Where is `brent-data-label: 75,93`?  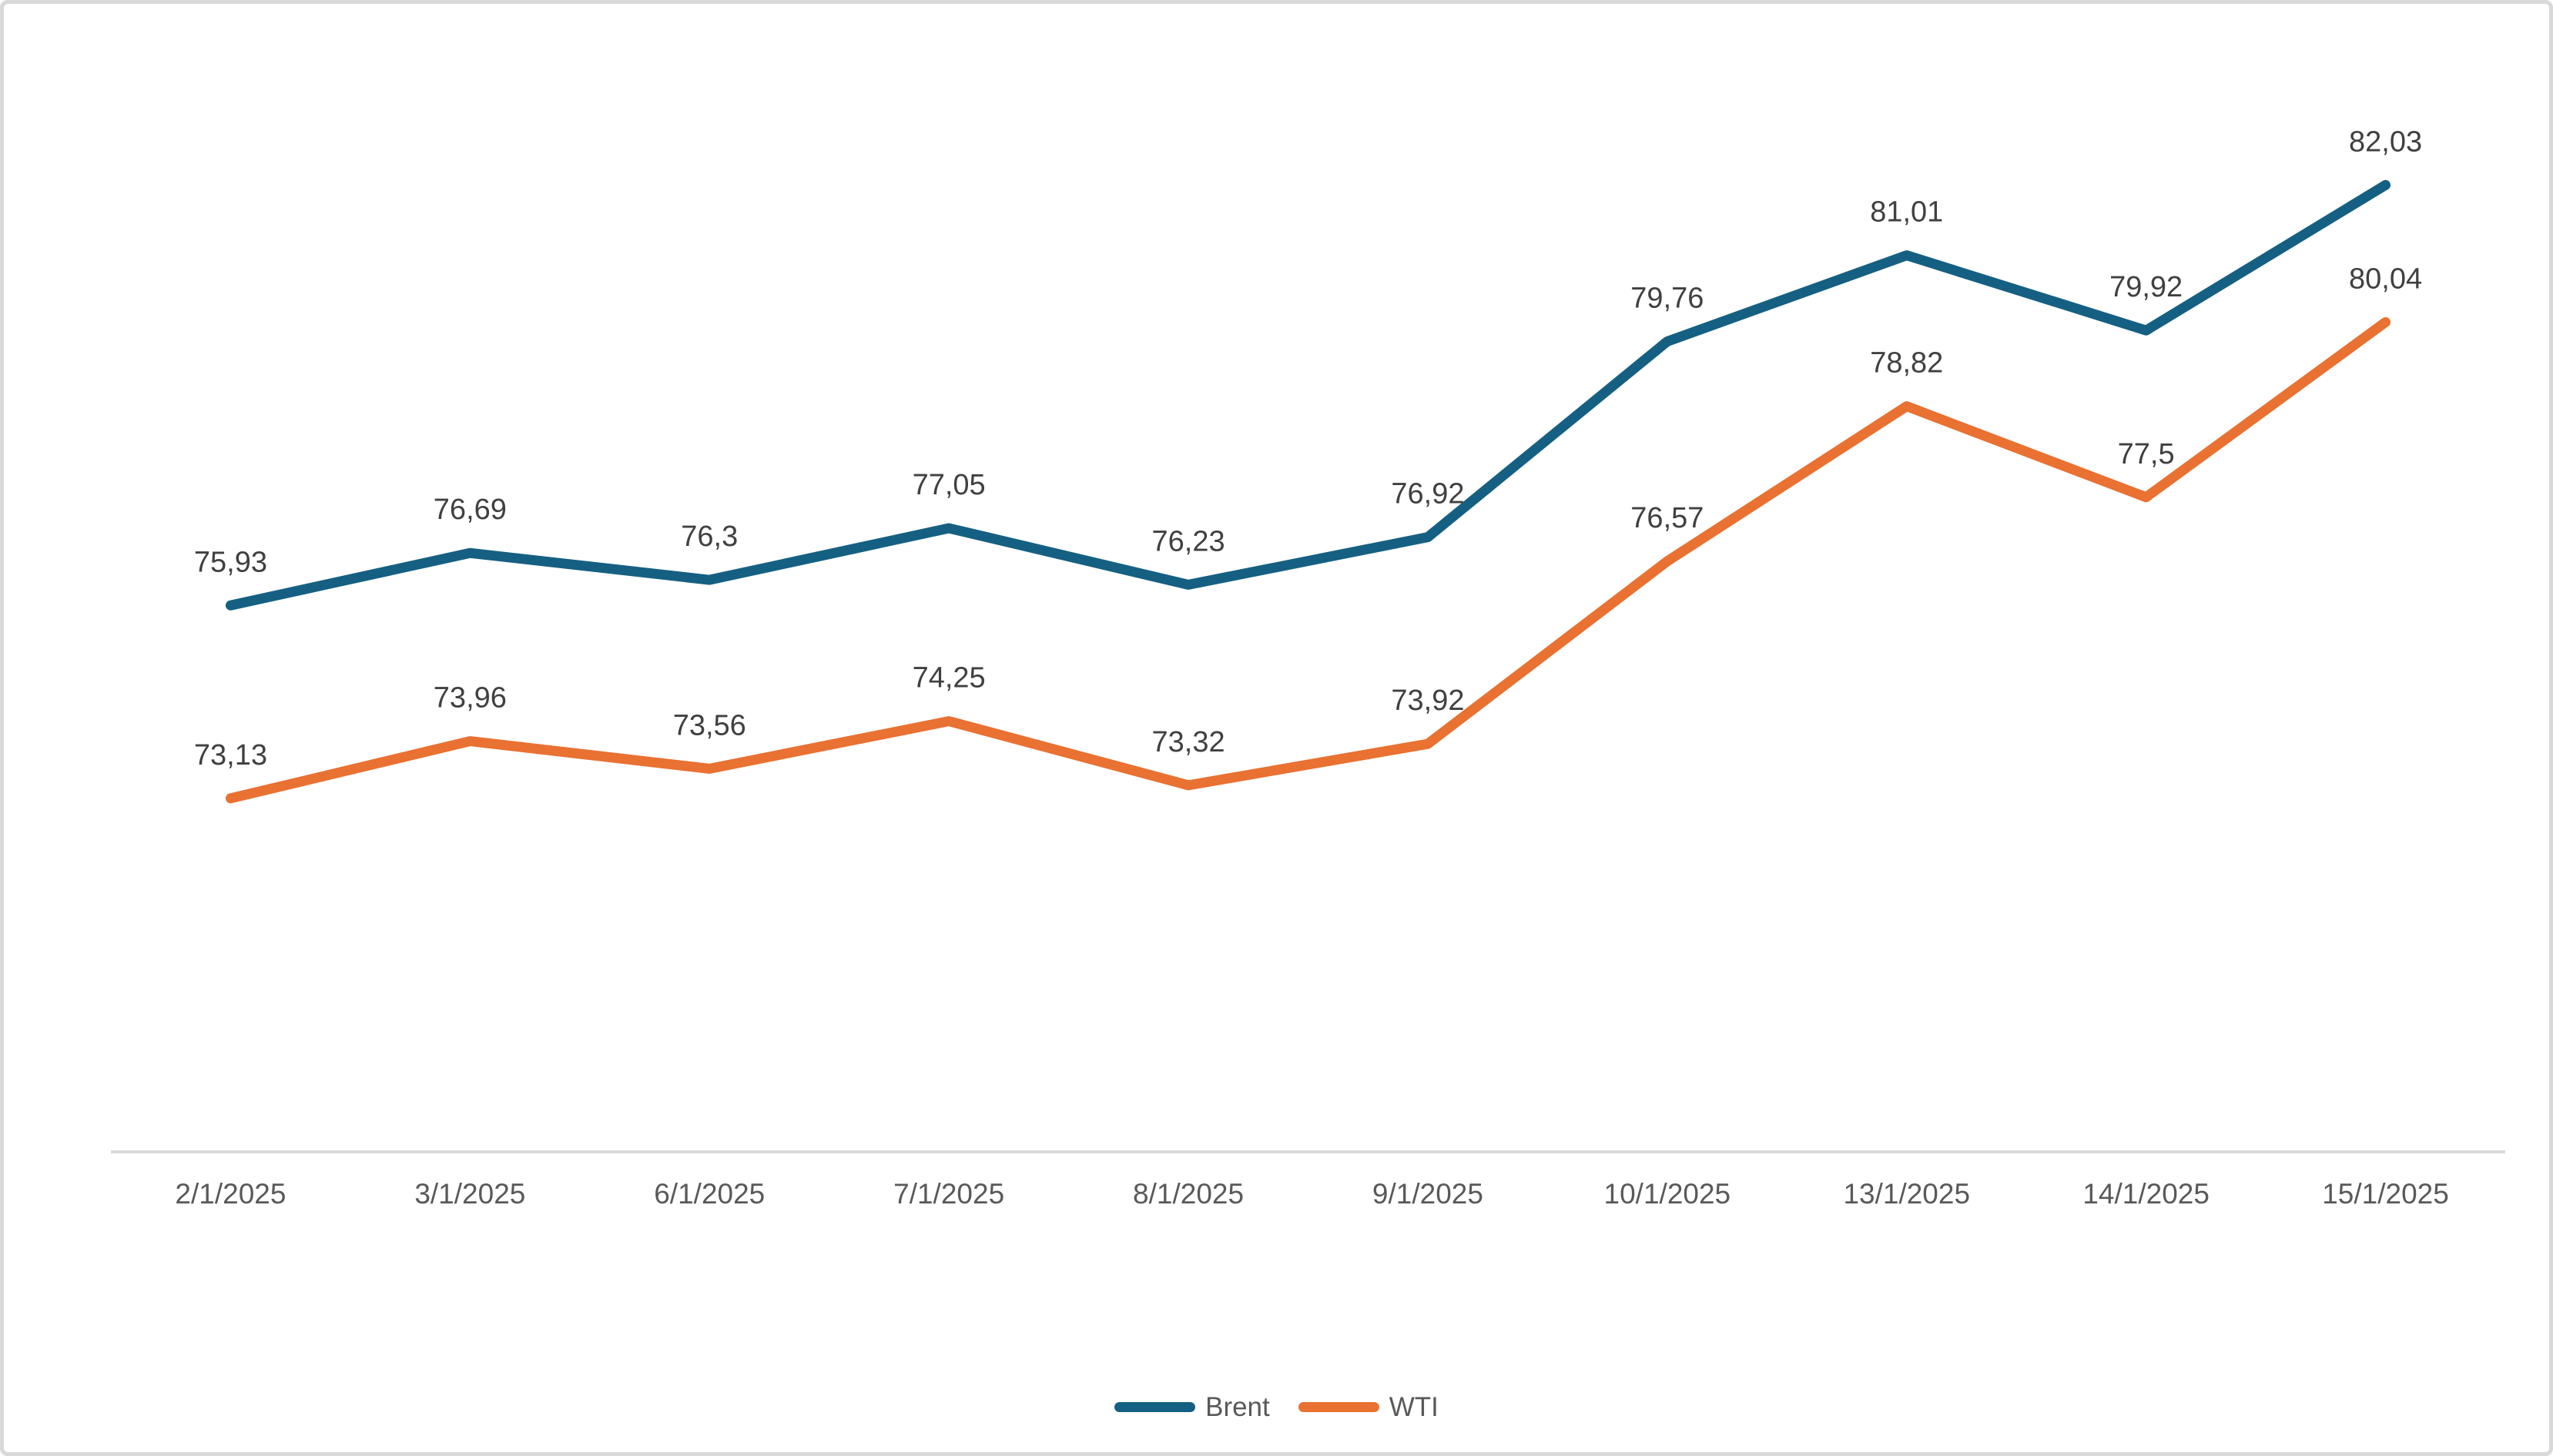
brent-data-label: 75,93 is located at coordinates (230, 562).